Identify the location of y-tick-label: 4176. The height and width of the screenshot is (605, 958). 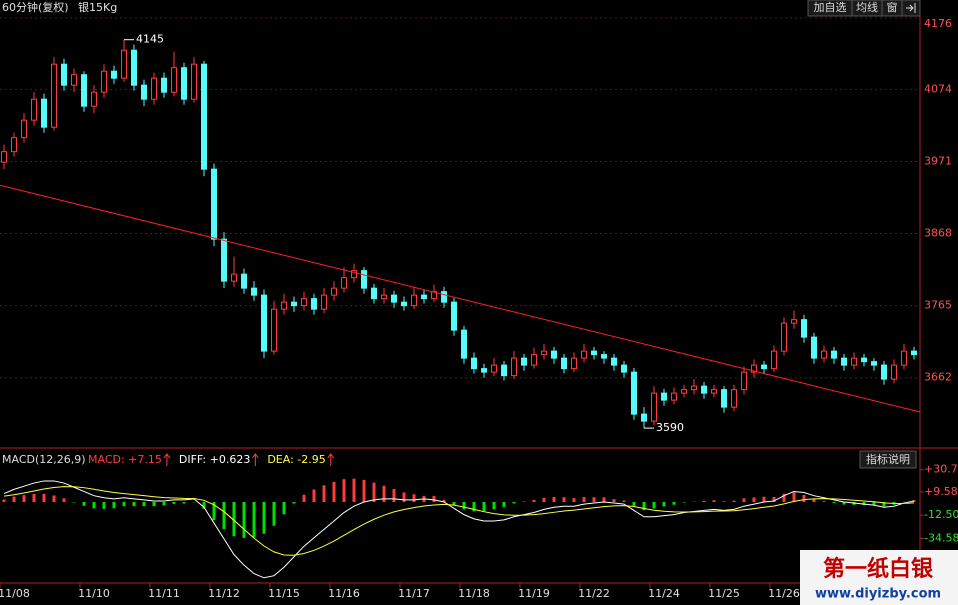
(938, 23).